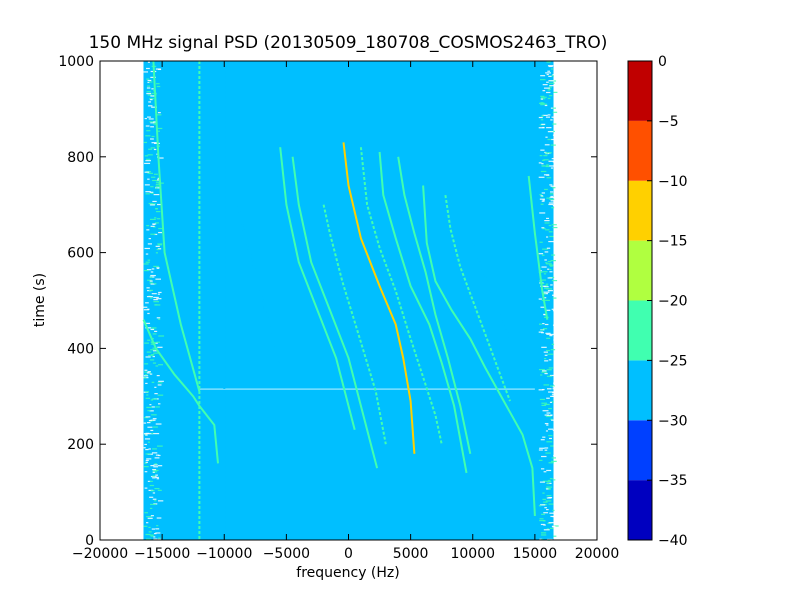 The width and height of the screenshot is (800, 600). Describe the element at coordinates (224, 554) in the screenshot. I see `x-tick-label: −10000` at that location.